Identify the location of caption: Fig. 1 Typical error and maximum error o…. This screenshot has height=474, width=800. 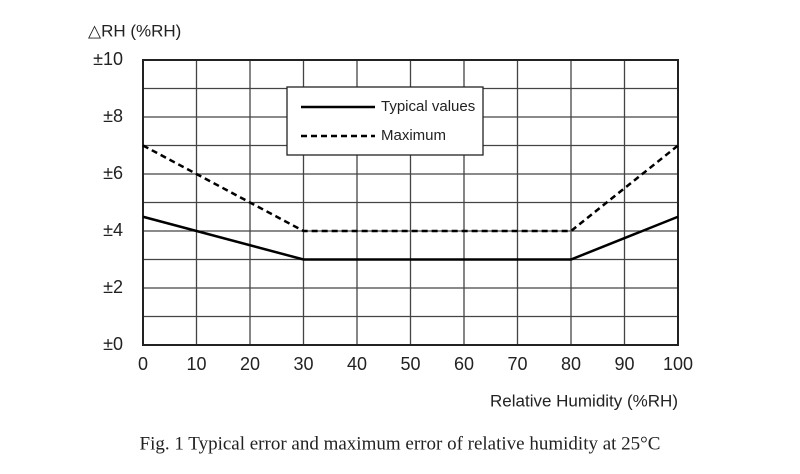
(400, 443).